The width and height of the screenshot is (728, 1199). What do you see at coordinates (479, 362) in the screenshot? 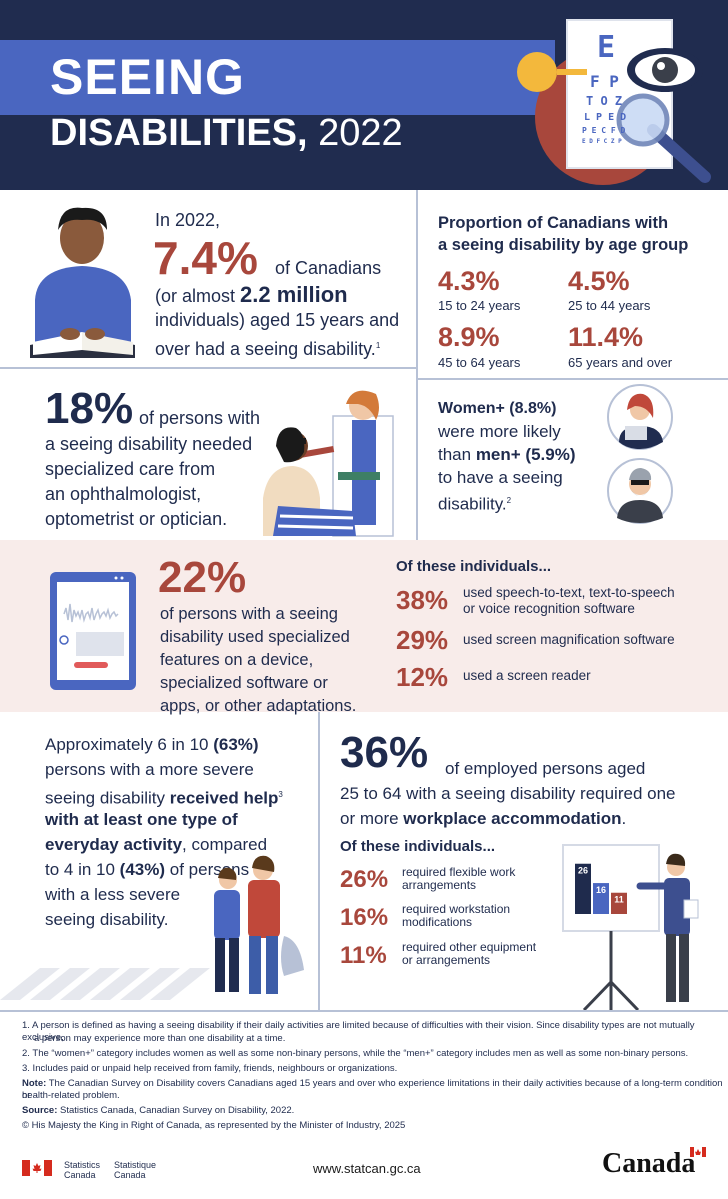
I see `age-label-45-64: 45 to 64 years` at bounding box center [479, 362].